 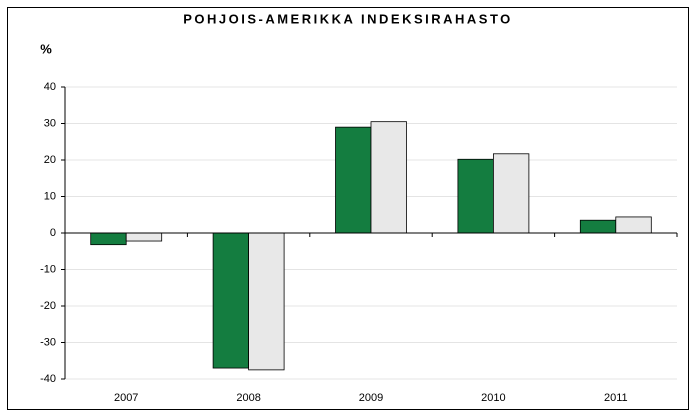 I want to click on chart-title: POHJOIS-AMERIKKA INDEKSIRAHASTO, so click(x=348, y=18).